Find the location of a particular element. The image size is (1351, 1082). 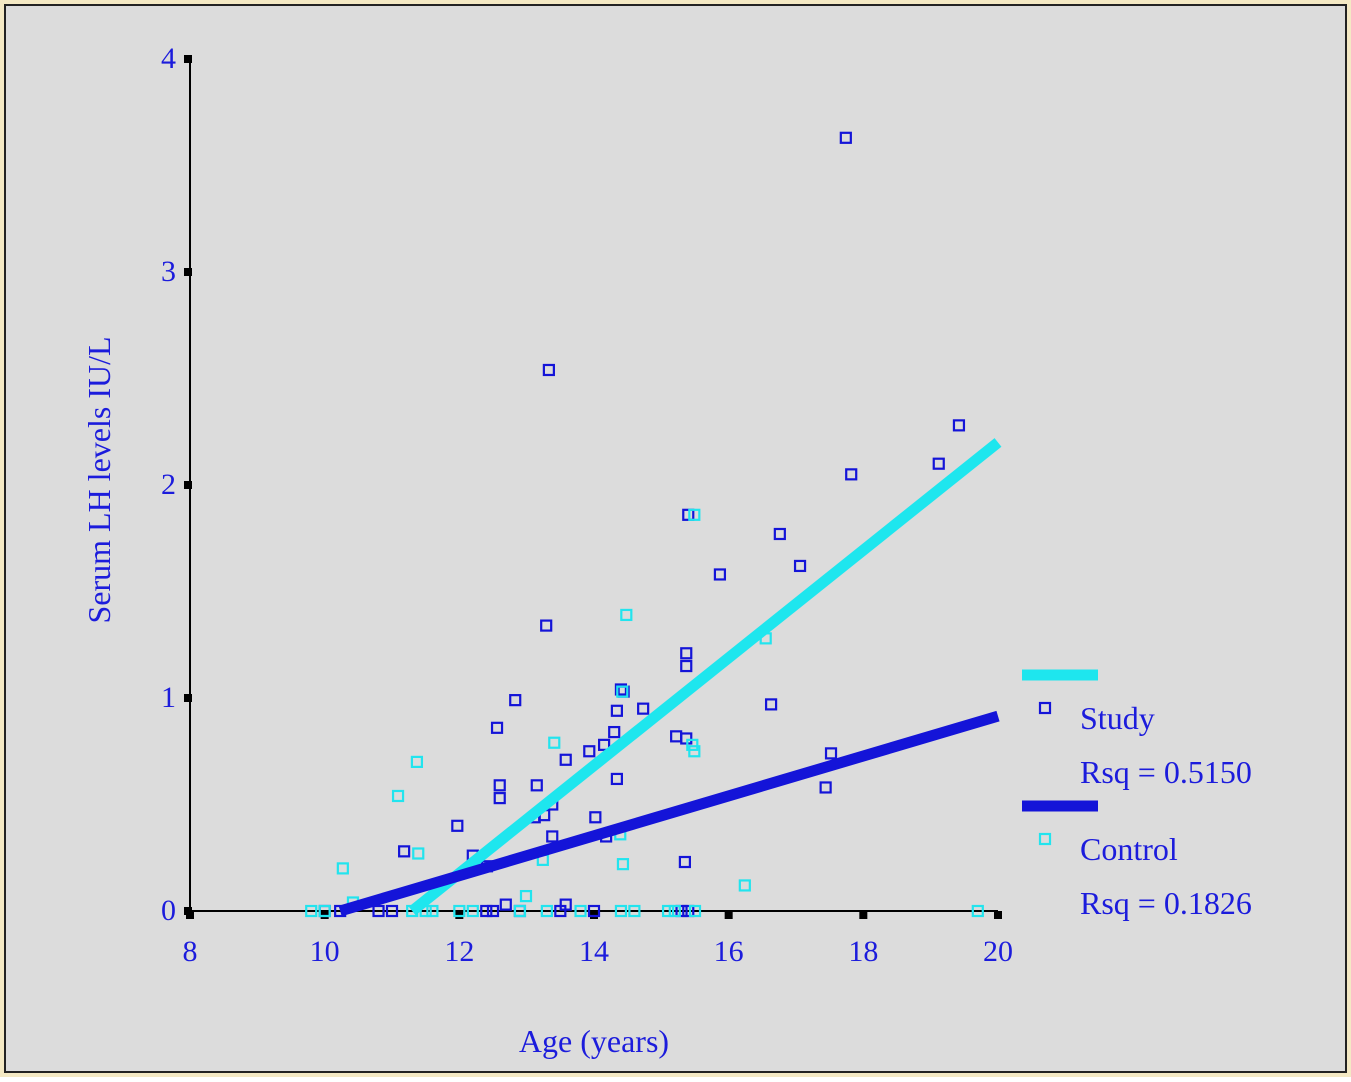

legend-label: Control is located at coordinates (1129, 849).